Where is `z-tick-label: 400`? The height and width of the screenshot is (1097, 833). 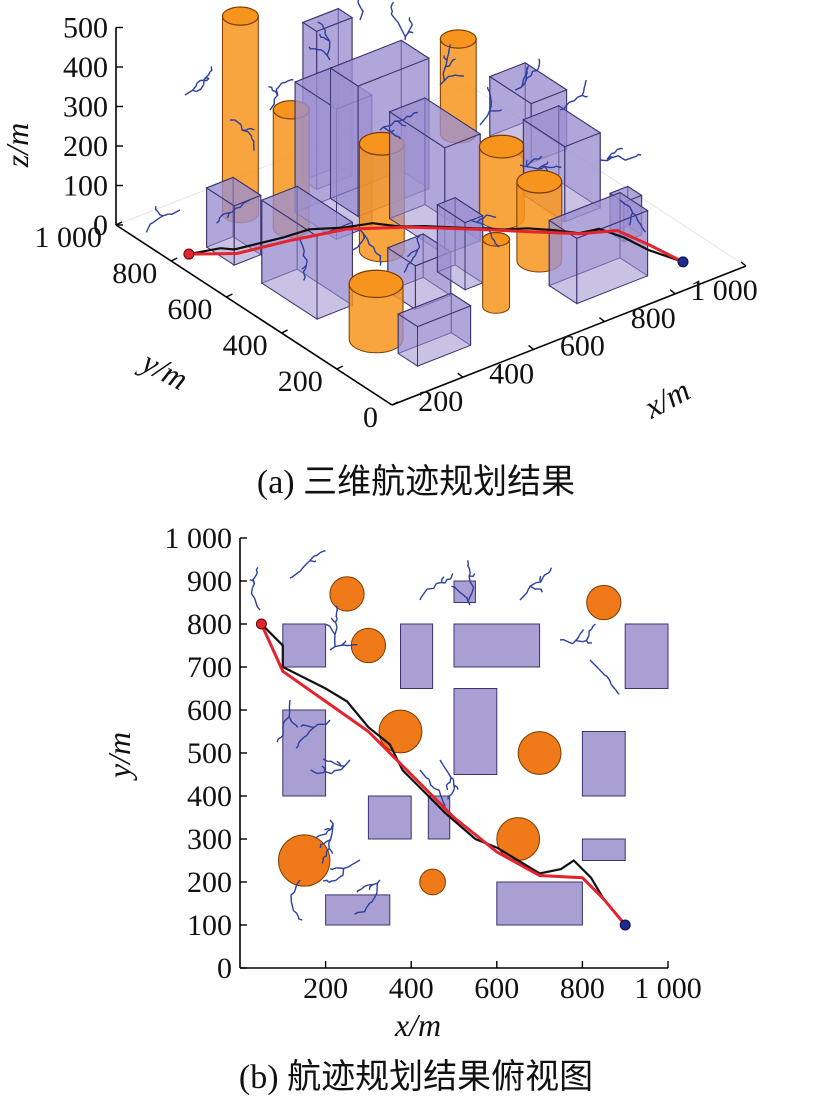
z-tick-label: 400 is located at coordinates (85, 67).